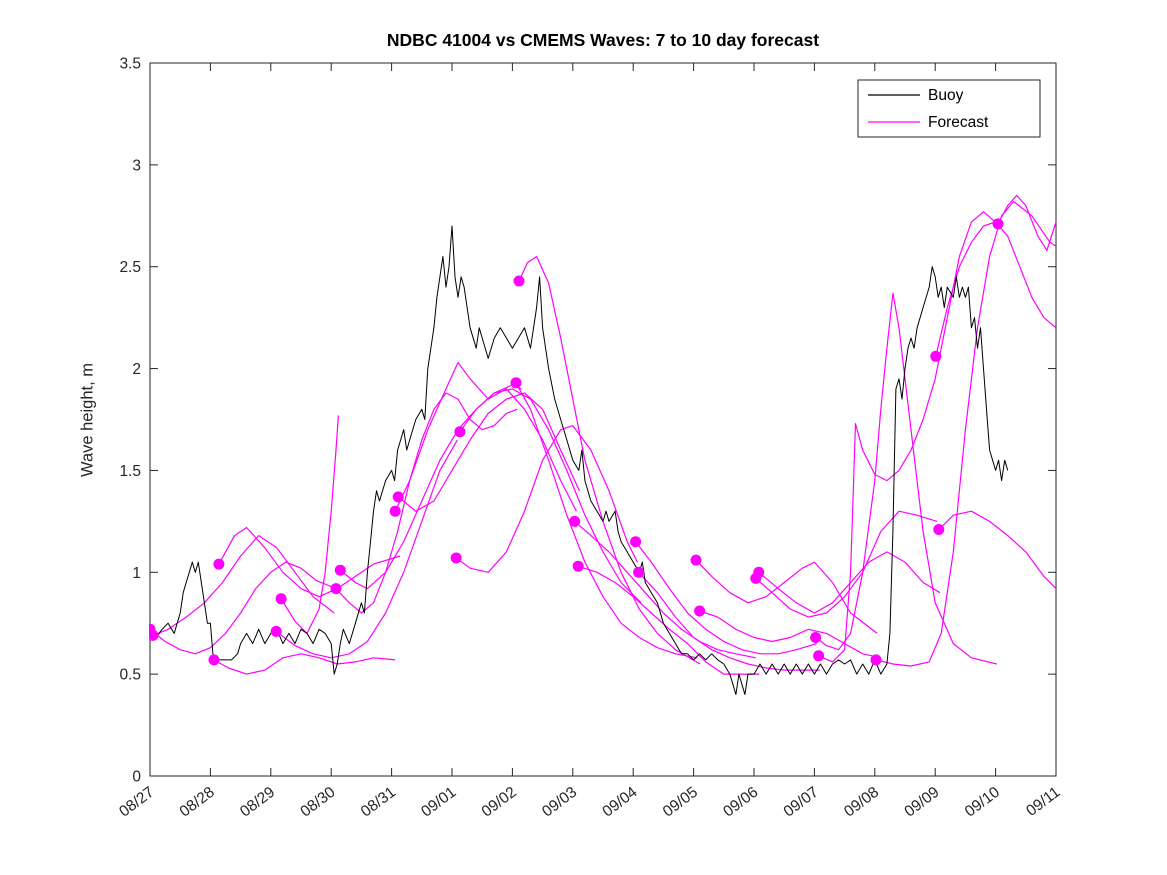  Describe the element at coordinates (136, 573) in the screenshot. I see `y-tick-label: 1` at that location.